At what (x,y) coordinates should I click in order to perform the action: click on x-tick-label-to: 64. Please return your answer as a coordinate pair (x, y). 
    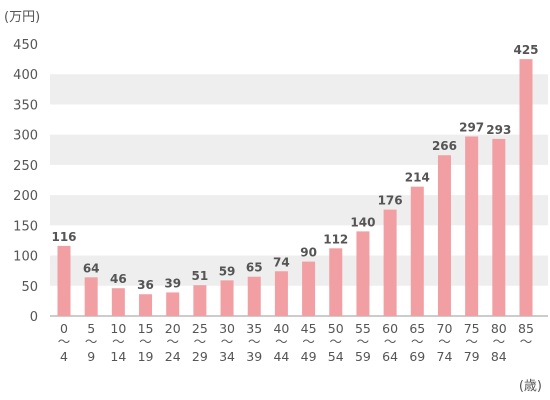
    Looking at the image, I should click on (390, 356).